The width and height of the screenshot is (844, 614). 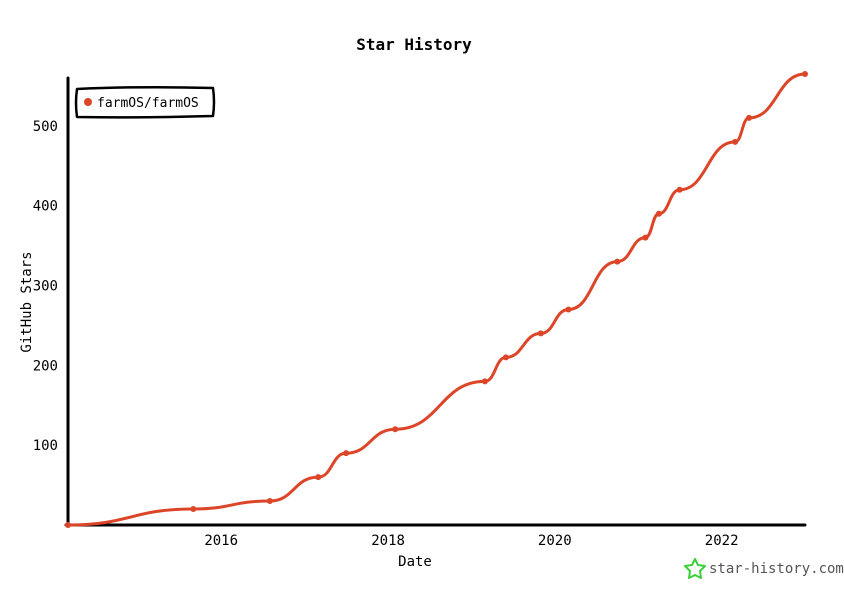 What do you see at coordinates (68, 302) in the screenshot?
I see `y-axis-line` at bounding box center [68, 302].